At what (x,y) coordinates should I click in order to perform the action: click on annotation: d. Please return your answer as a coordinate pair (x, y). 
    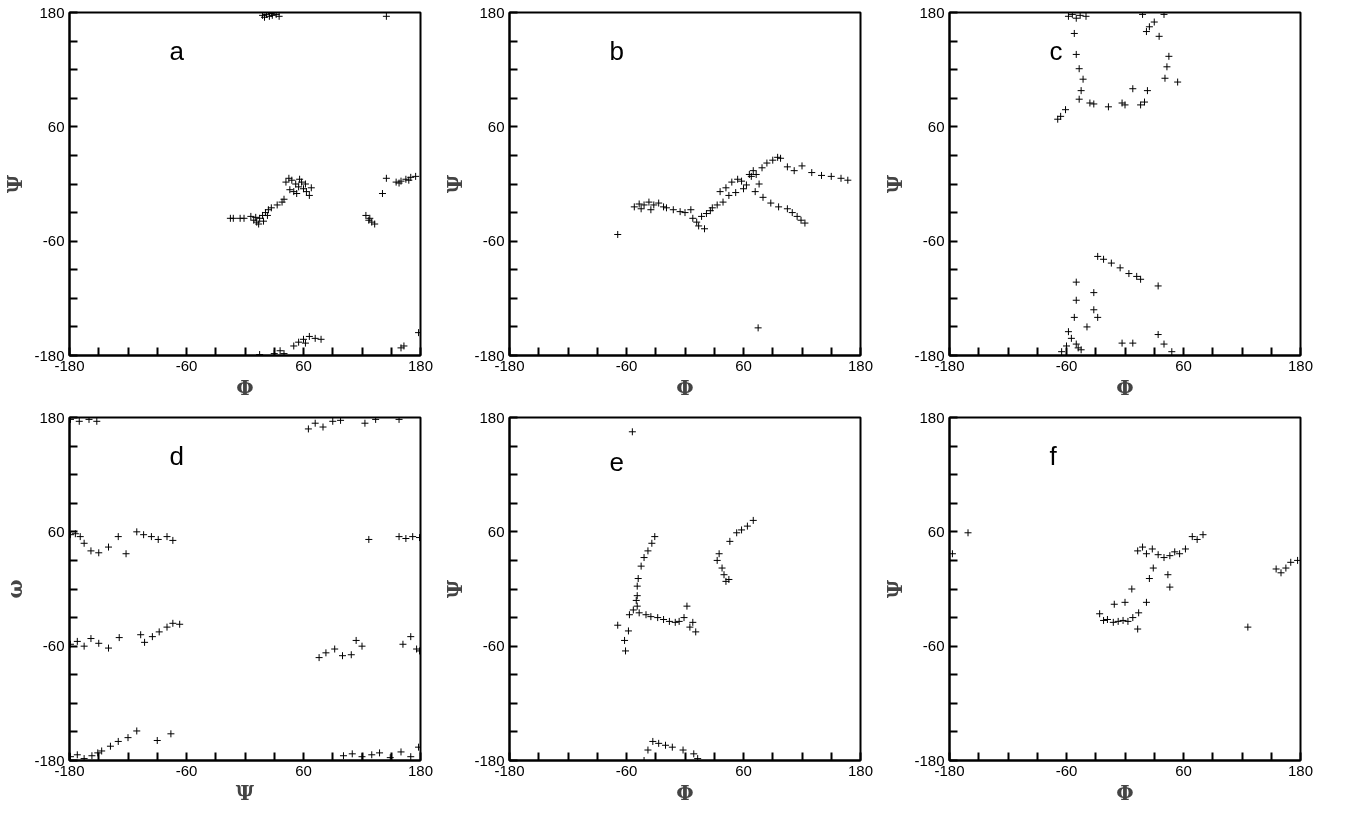
    Looking at the image, I should click on (176, 455).